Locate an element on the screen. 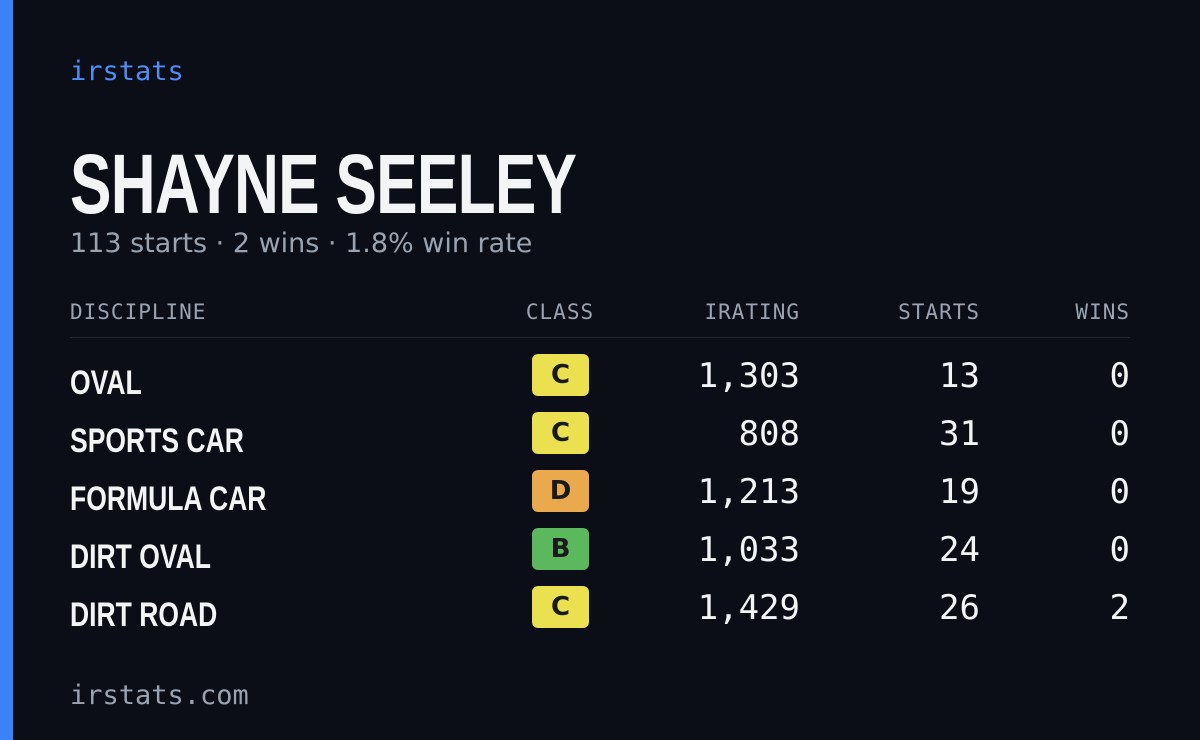 The image size is (1200, 740). footer-site: irstats.com is located at coordinates (159, 695).